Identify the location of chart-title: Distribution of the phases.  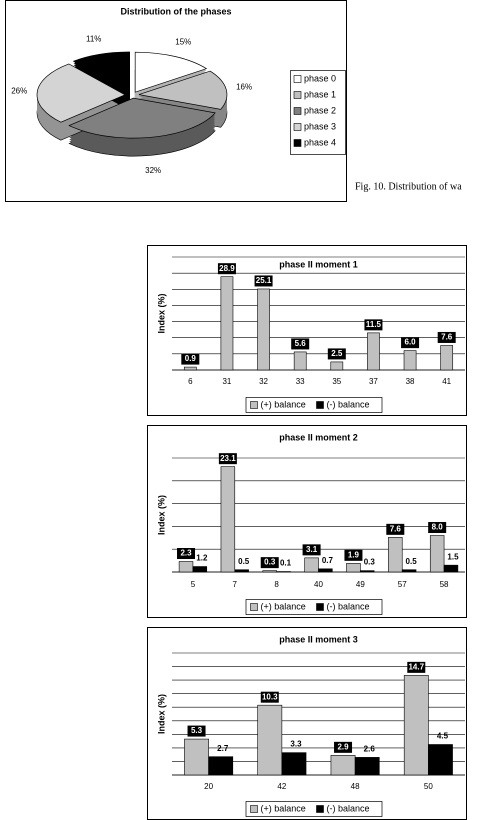
(175, 11).